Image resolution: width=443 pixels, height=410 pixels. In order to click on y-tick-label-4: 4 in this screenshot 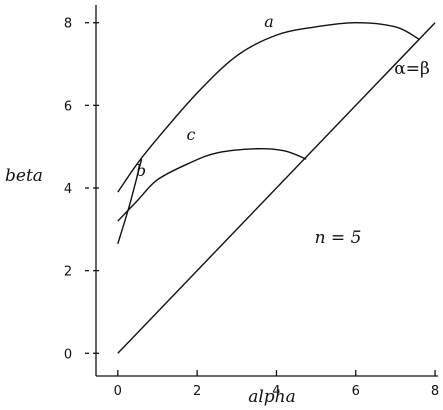, I will do `click(68, 189)`.